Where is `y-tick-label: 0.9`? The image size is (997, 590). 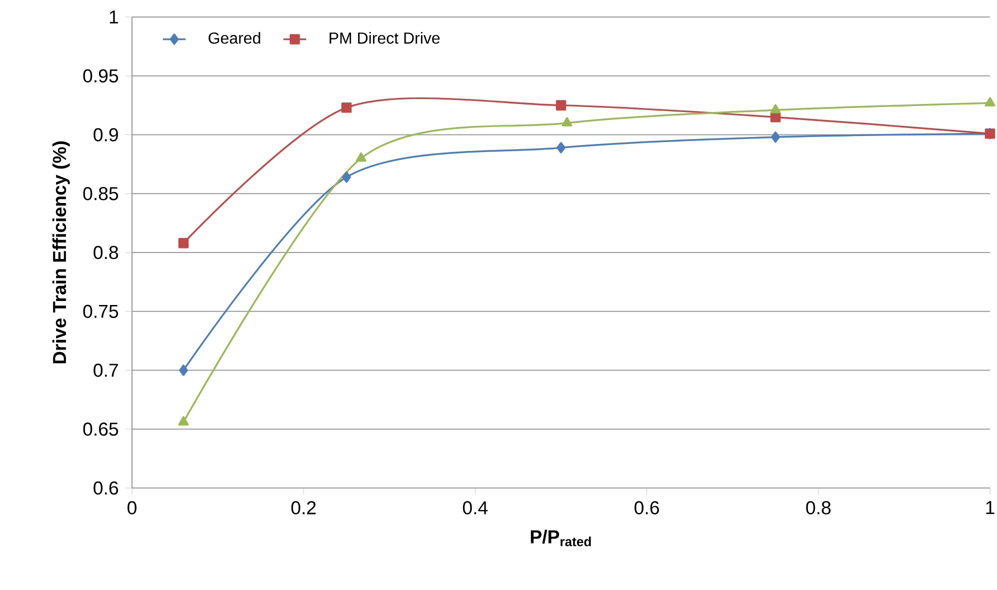 y-tick-label: 0.9 is located at coordinates (106, 135).